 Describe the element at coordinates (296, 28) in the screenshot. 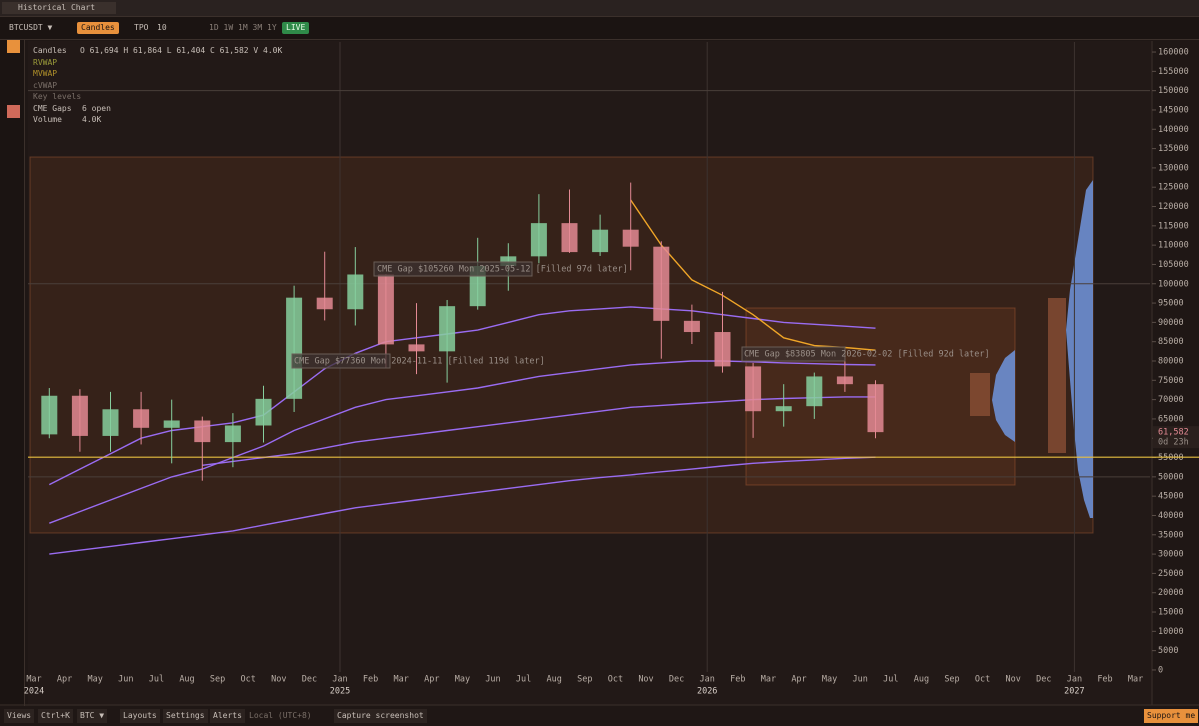

I see `live-button: LIVE` at that location.